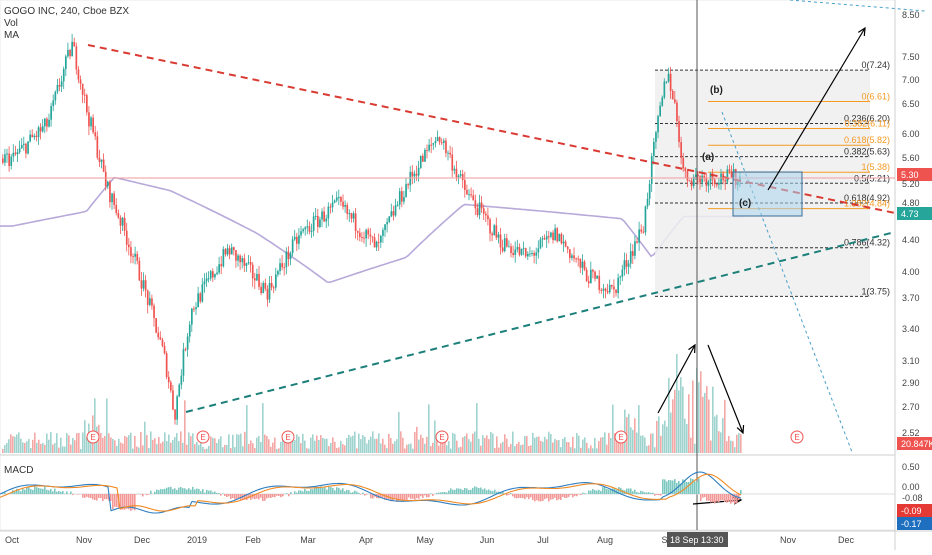  What do you see at coordinates (66, 12) in the screenshot?
I see `symbol-title: GOGO INC, 240, Cboe BZX` at bounding box center [66, 12].